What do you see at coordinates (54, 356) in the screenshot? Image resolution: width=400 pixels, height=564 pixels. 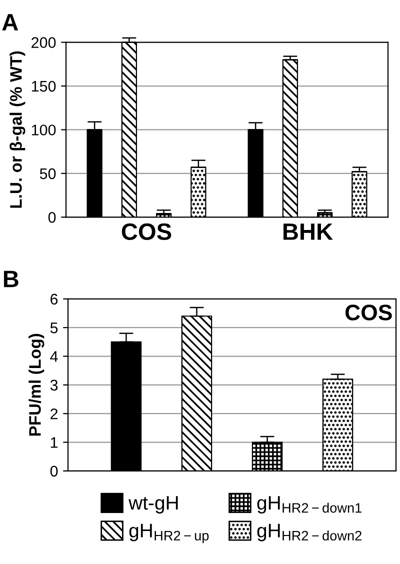 I see `y-tick-label: 4` at bounding box center [54, 356].